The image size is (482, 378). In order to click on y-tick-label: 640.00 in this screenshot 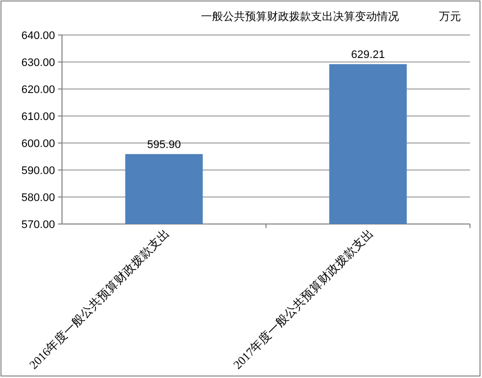, I will do `click(38, 36)`.